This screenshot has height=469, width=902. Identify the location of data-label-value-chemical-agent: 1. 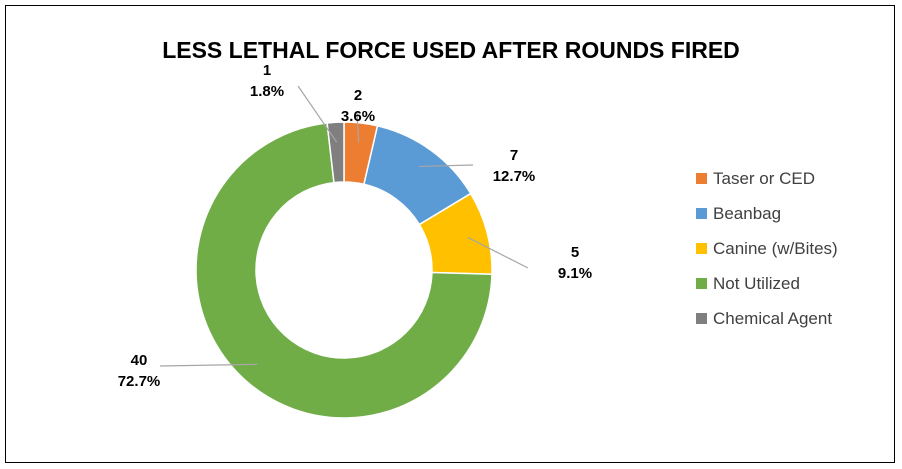
(267, 70).